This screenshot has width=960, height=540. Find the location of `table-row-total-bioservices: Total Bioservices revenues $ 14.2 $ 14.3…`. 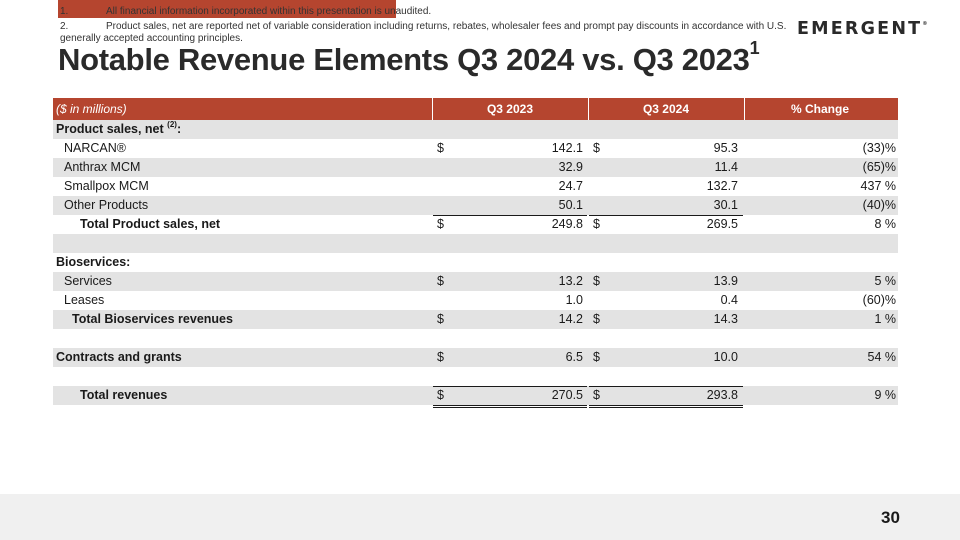

table-row-total-bioservices: Total Bioservices revenues $ 14.2 $ 14.3… is located at coordinates (475, 319).